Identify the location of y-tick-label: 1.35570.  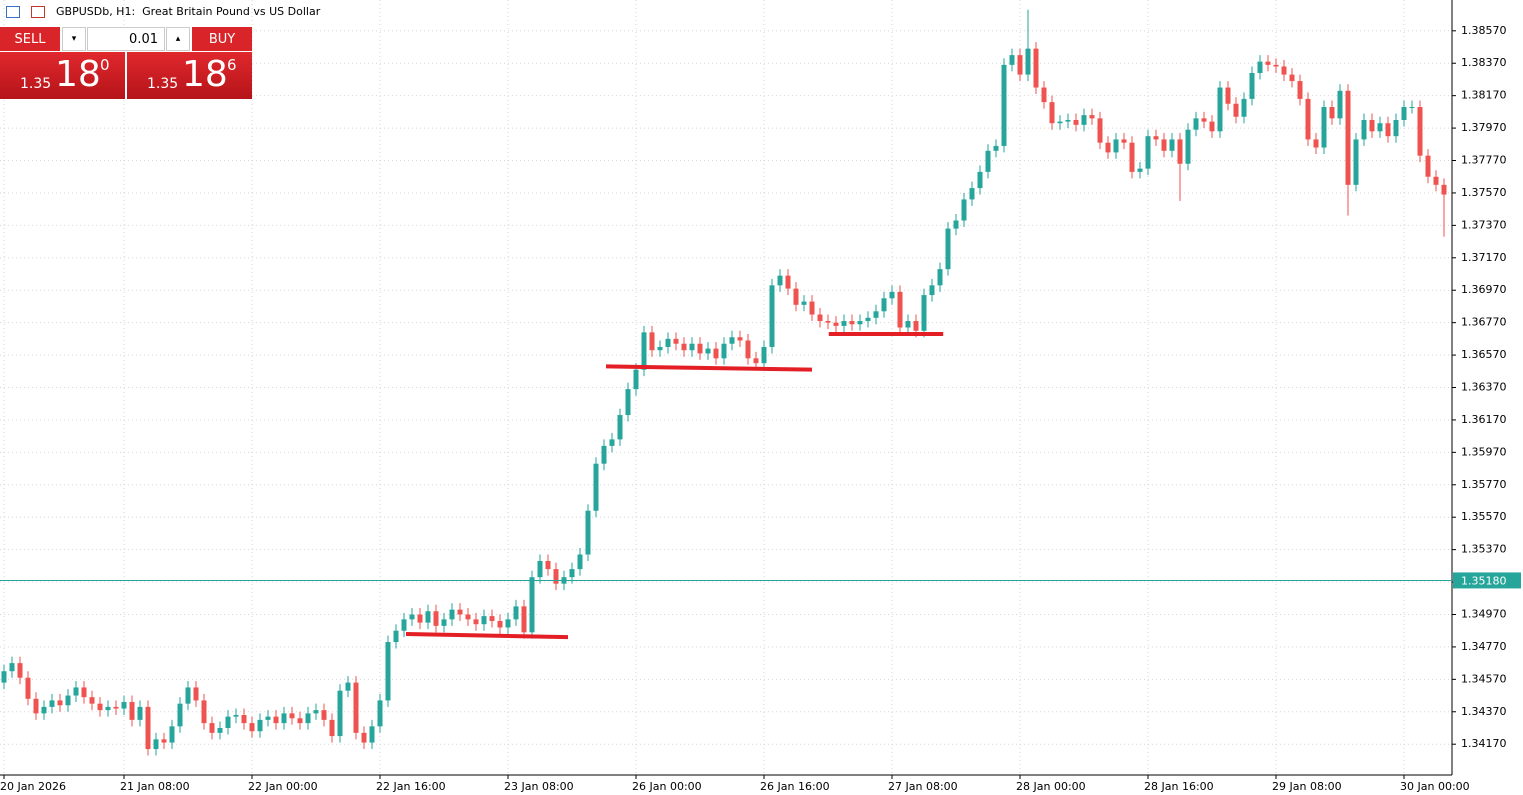
(1484, 516).